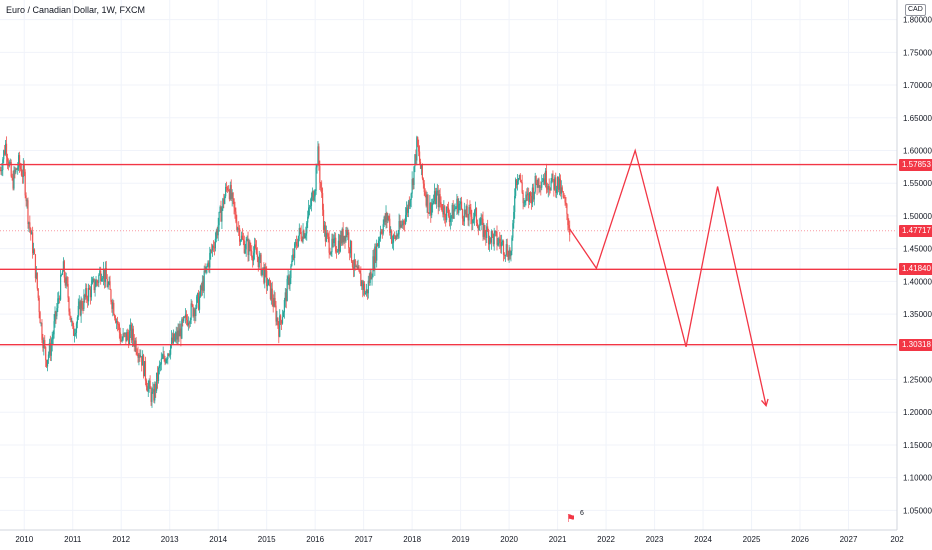  I want to click on x-tick-label: 202, so click(897, 539).